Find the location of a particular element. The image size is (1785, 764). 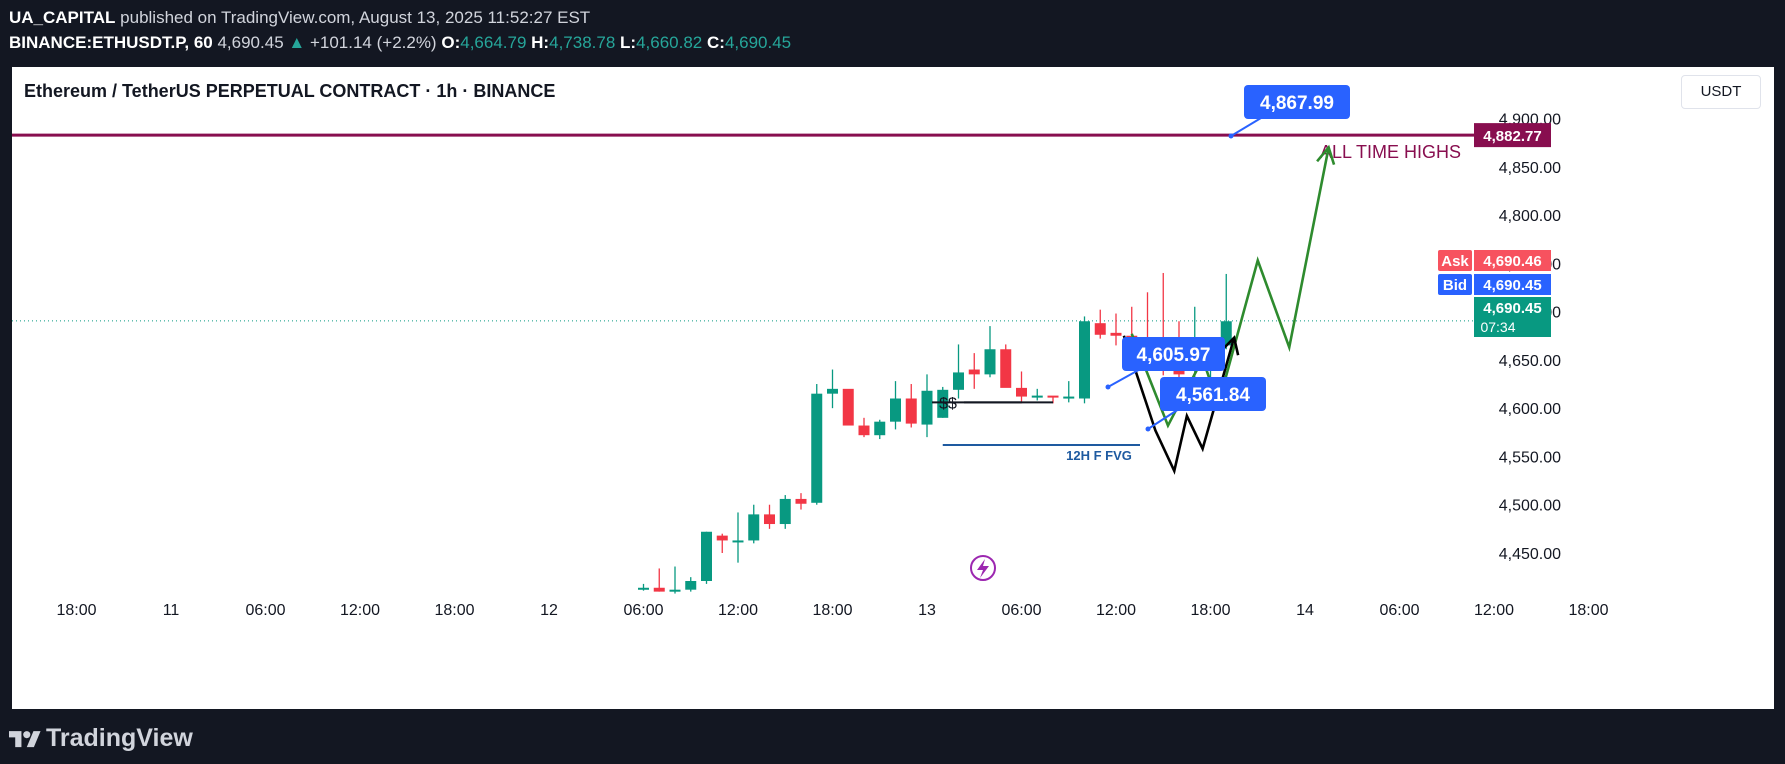

price-callout-label: 4,561.84 is located at coordinates (1213, 395).